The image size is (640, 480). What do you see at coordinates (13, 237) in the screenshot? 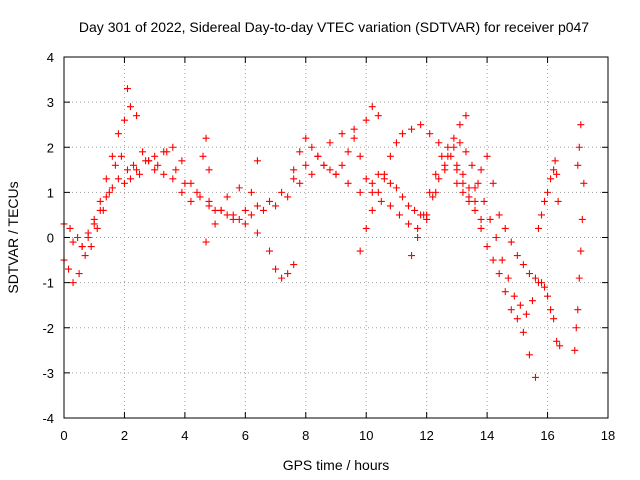
I see `y-axis-label: SDTVAR / TECUs` at bounding box center [13, 237].